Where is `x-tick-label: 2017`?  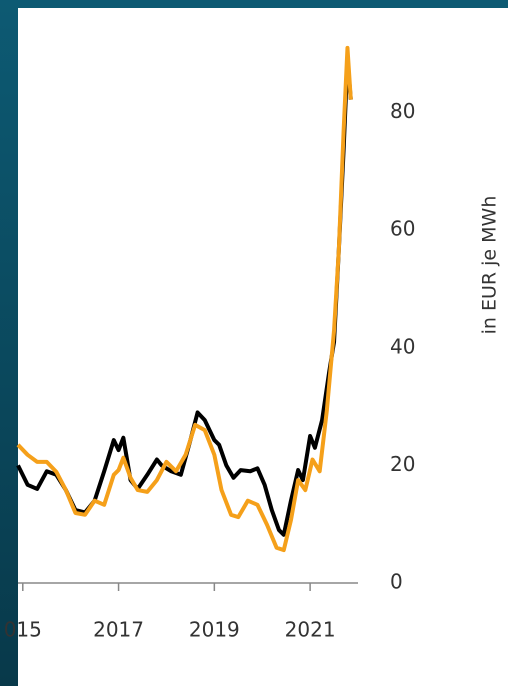 x-tick-label: 2017 is located at coordinates (118, 630).